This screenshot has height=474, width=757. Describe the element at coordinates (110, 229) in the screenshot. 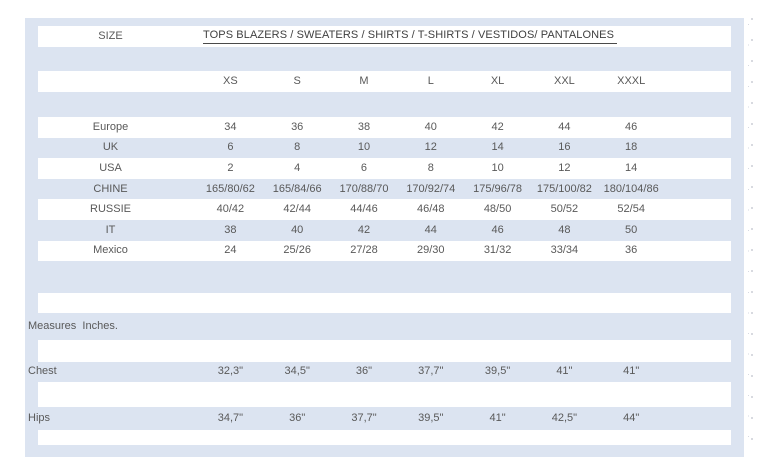

I see `region-label: IT` at that location.